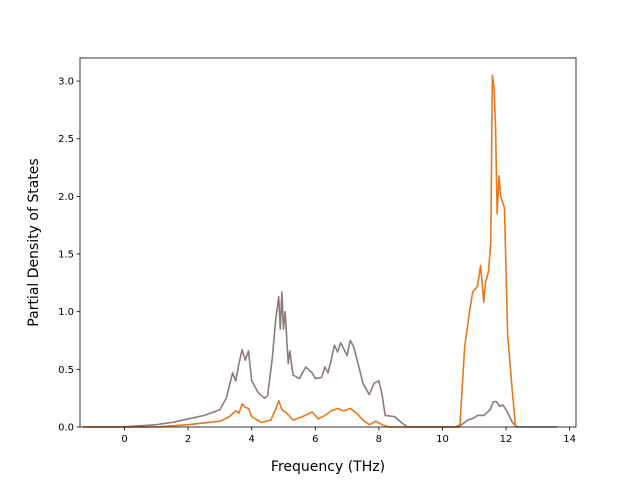  I want to click on y-tick-label: 3.0, so click(66, 82).